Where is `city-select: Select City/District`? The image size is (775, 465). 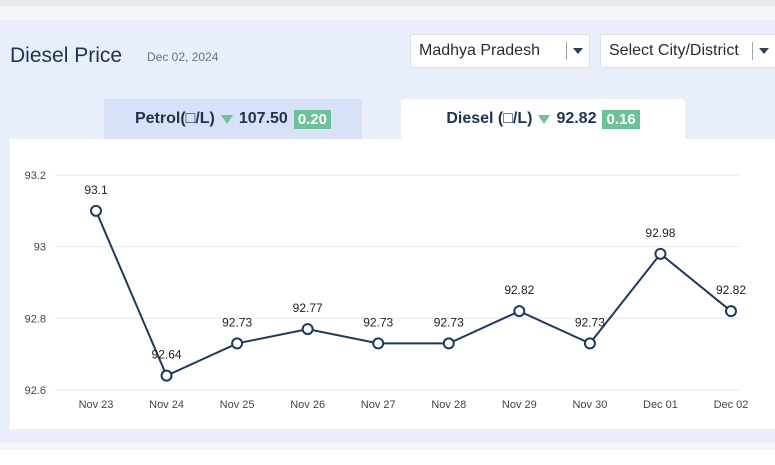
city-select: Select City/District is located at coordinates (687, 51).